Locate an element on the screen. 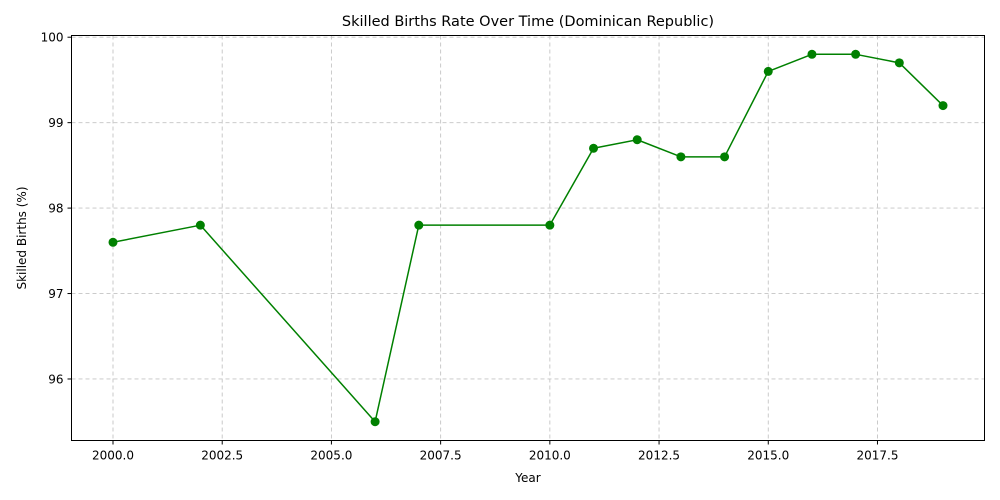  y-tick-label: 97 is located at coordinates (55, 294).